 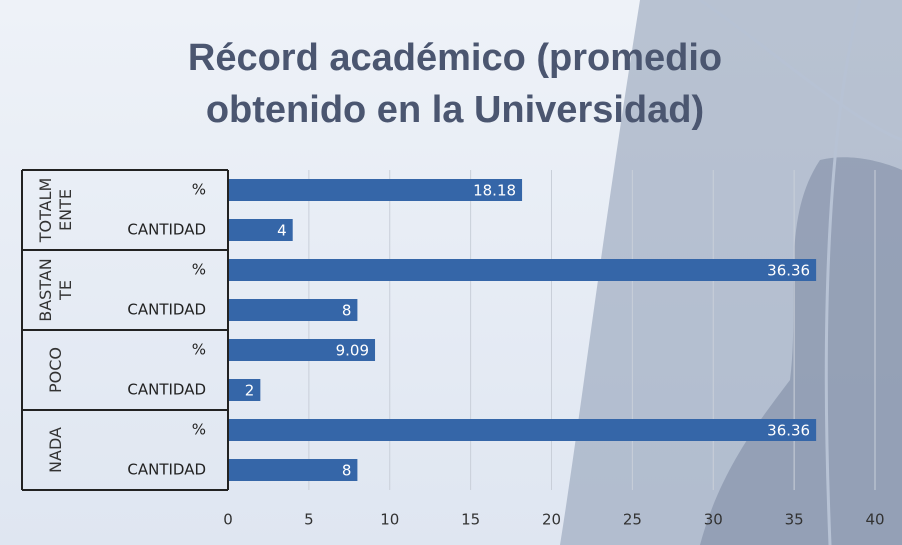 I want to click on x-tick-label: 30, so click(x=713, y=520).